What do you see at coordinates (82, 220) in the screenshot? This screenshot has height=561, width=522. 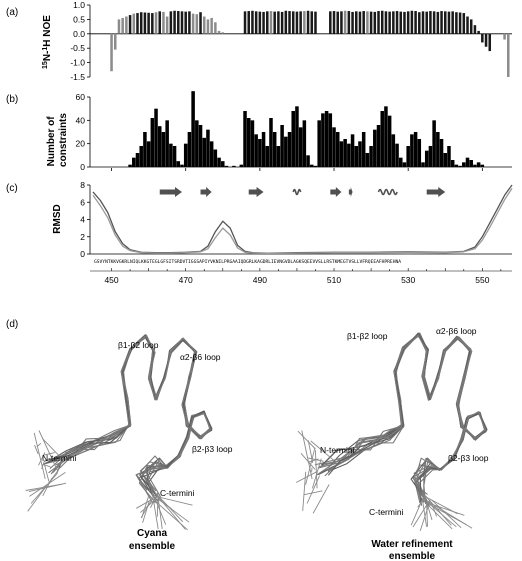 I see `rmsd-y-tick-label: 4` at bounding box center [82, 220].